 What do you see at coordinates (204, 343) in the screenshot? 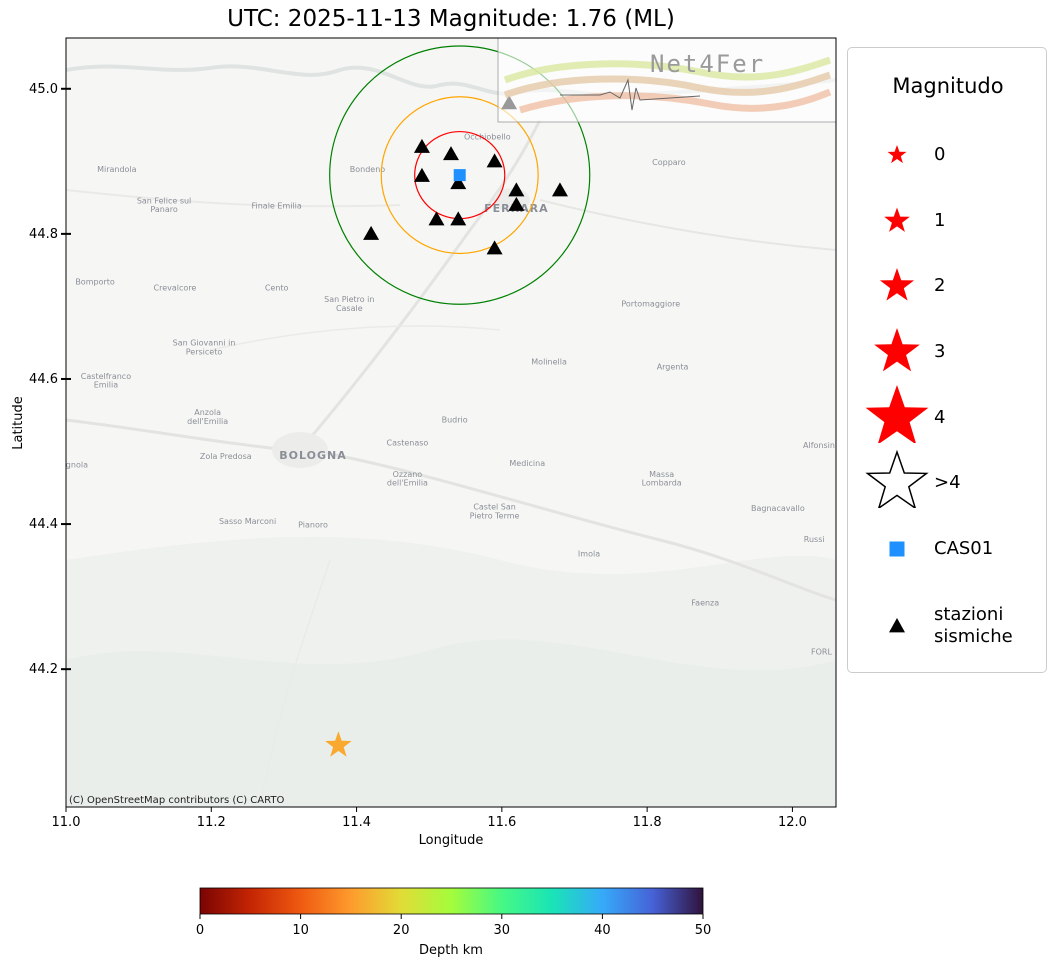
I see `place-label: San Giovanni in` at bounding box center [204, 343].